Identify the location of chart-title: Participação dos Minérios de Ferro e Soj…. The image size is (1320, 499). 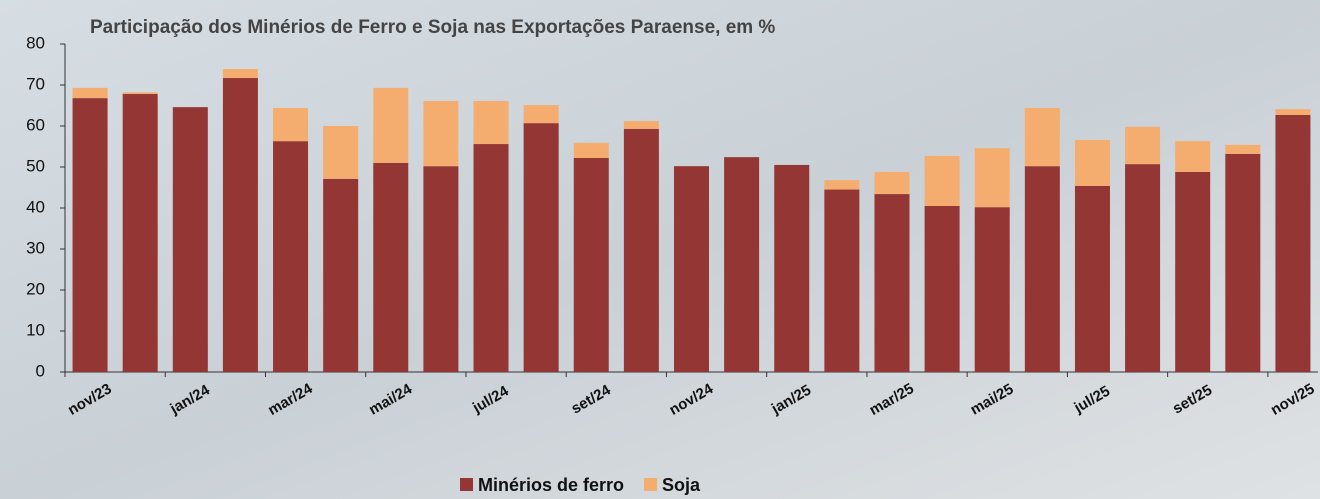
(432, 27).